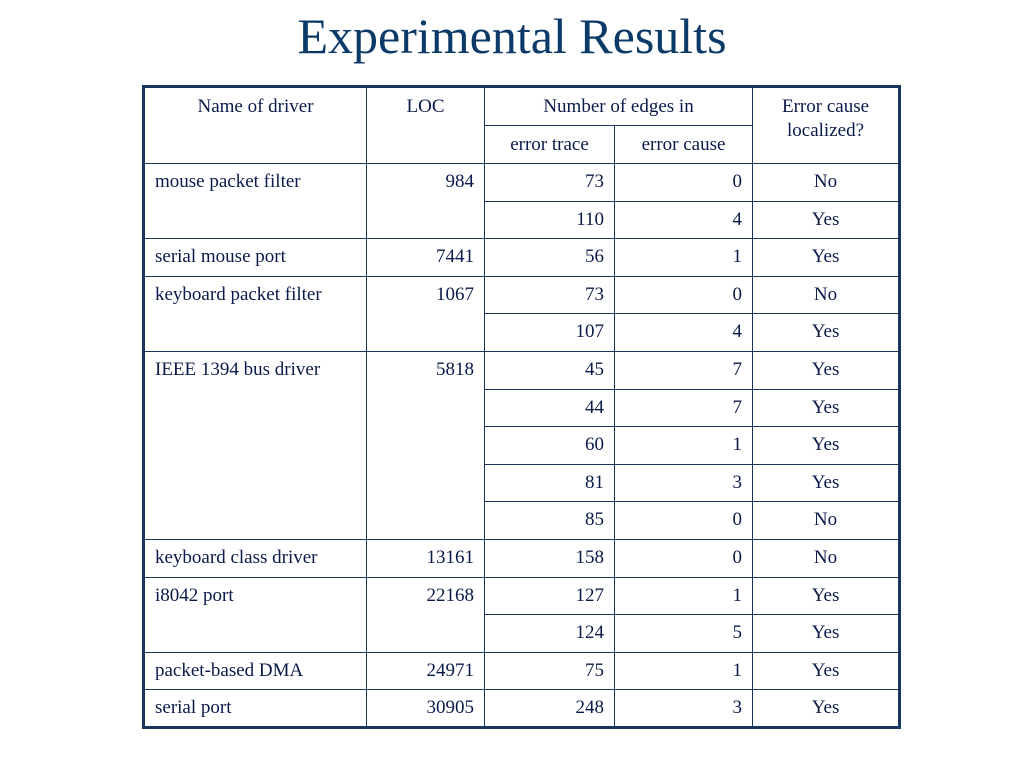 This screenshot has width=1024, height=768. Describe the element at coordinates (618, 106) in the screenshot. I see `header-edges-group: Number of edges in` at that location.